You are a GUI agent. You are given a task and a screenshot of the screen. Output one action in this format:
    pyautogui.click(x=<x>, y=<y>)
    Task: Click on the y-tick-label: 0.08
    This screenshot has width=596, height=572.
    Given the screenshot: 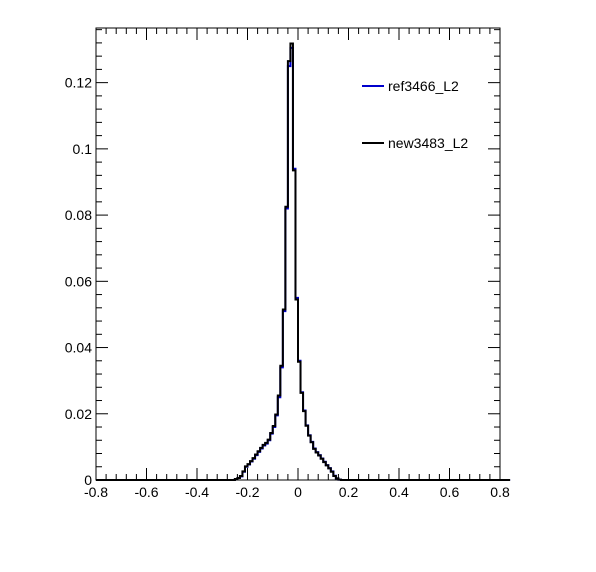 What is the action you would take?
    pyautogui.click(x=78, y=215)
    